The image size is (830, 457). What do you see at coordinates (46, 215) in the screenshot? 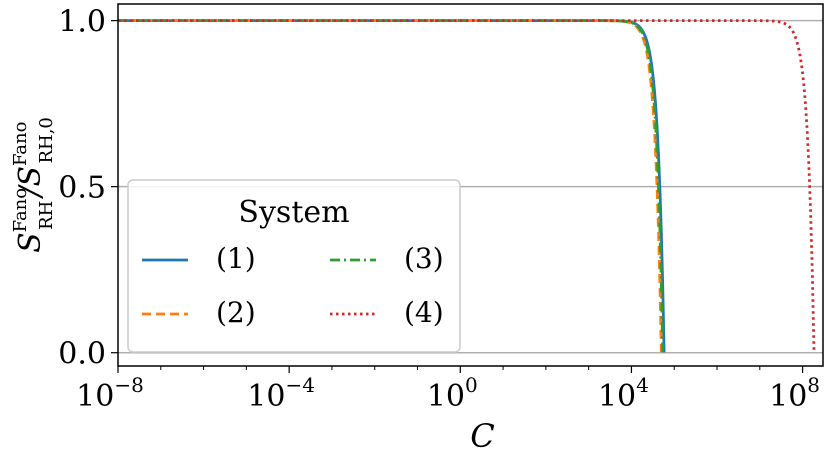
I see `y-label-sub1: RH` at bounding box center [46, 215].